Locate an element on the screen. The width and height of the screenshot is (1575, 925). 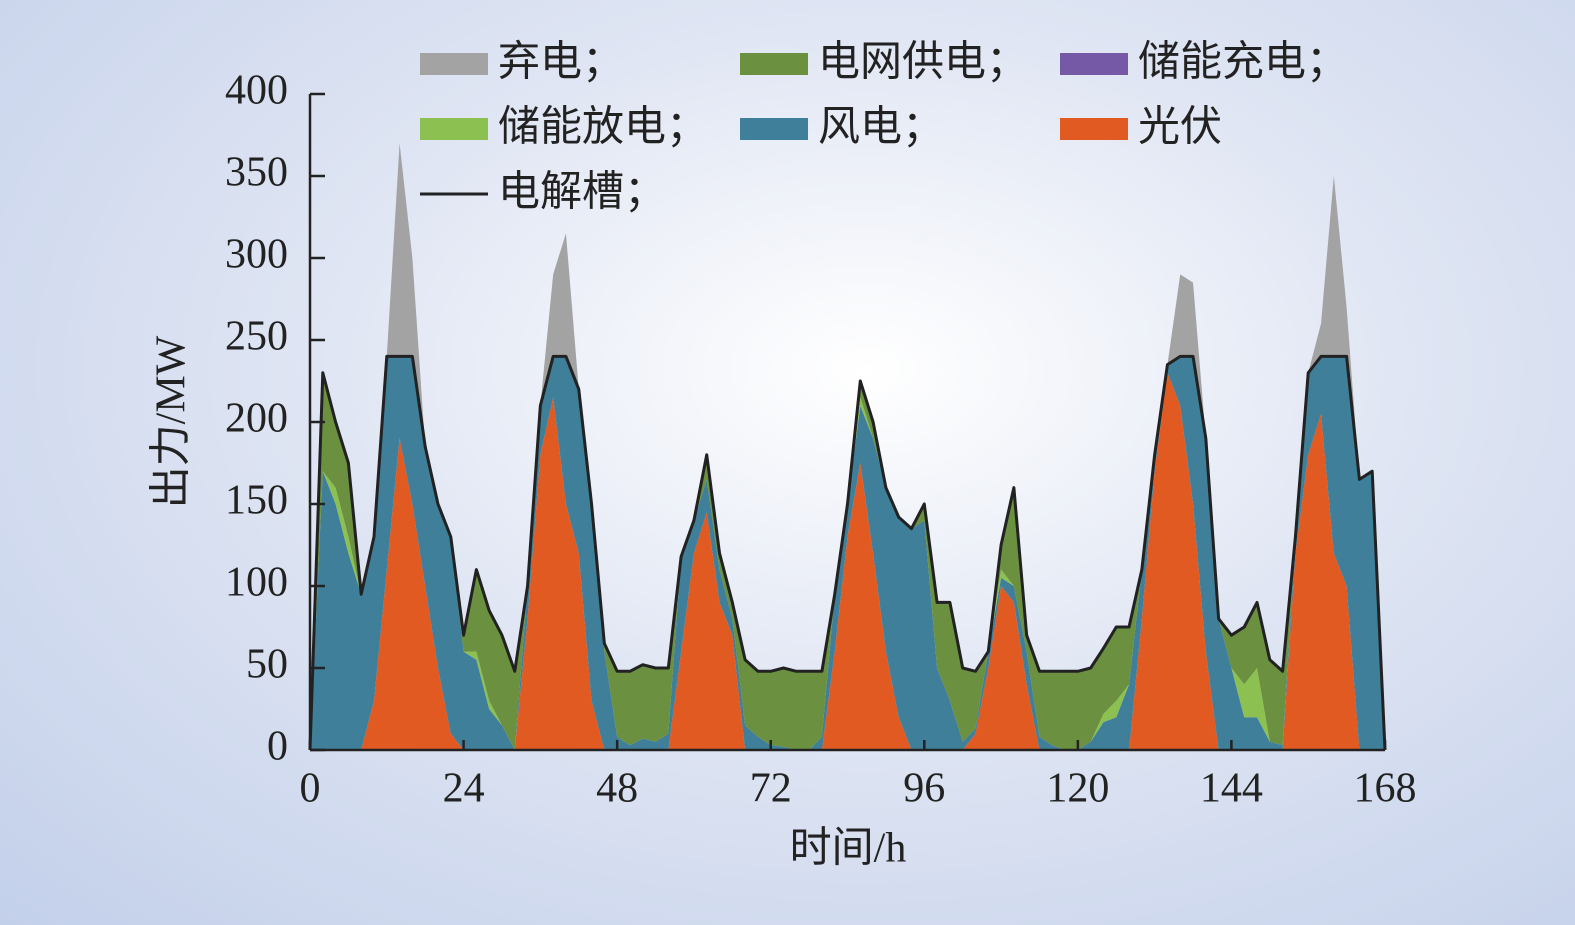
legend-label: 弃电； is located at coordinates (561, 62).